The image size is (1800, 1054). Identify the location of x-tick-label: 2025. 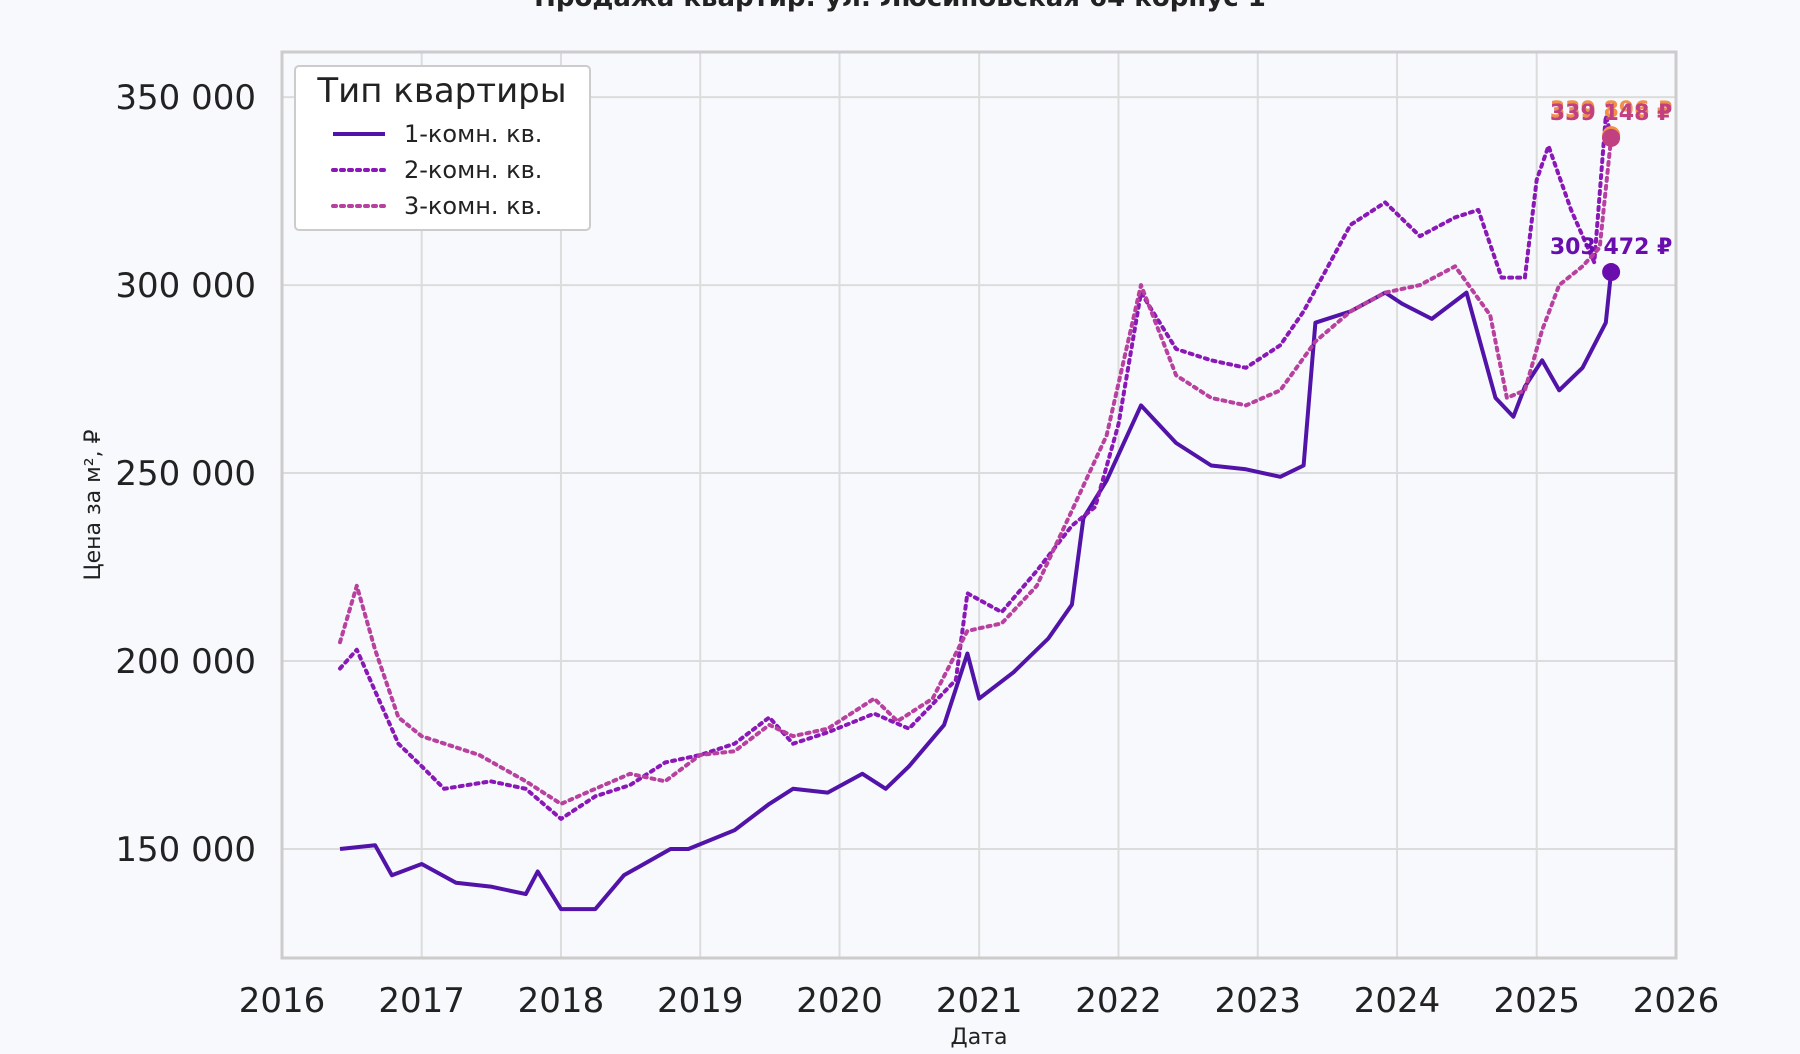
(1536, 1001).